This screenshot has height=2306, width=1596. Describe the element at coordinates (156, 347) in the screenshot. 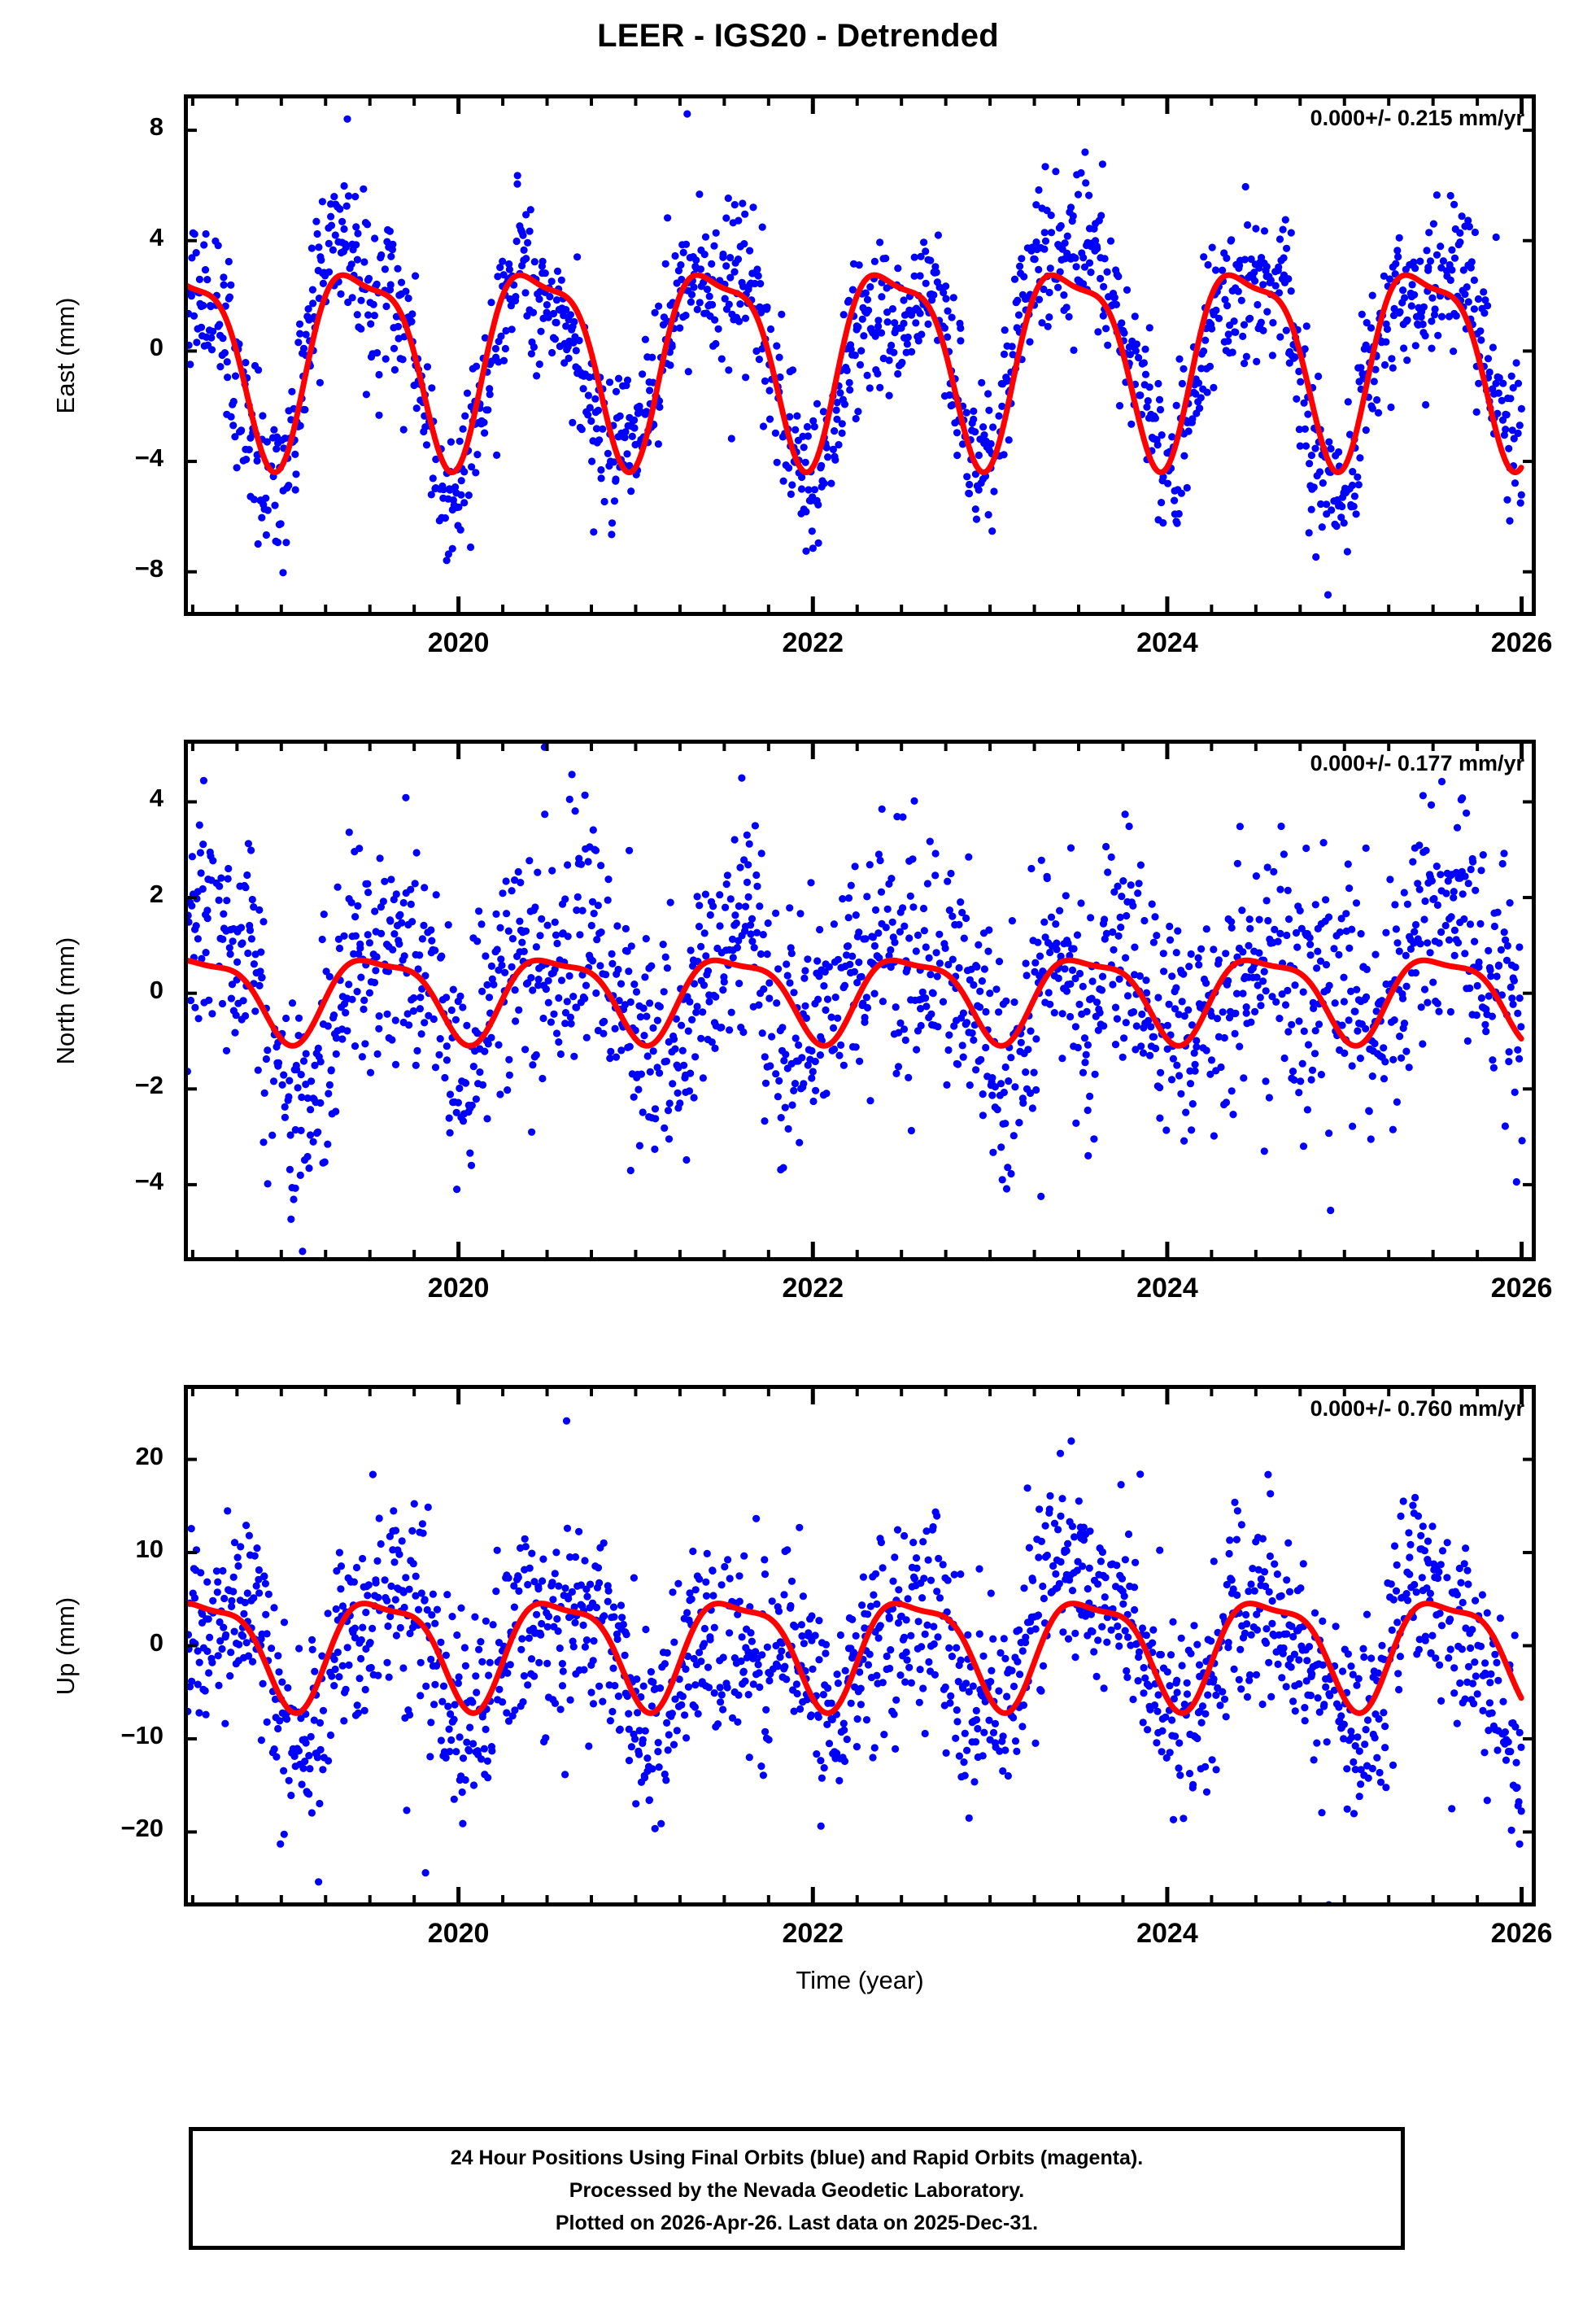

I see `y-tick-label-east: 0` at that location.